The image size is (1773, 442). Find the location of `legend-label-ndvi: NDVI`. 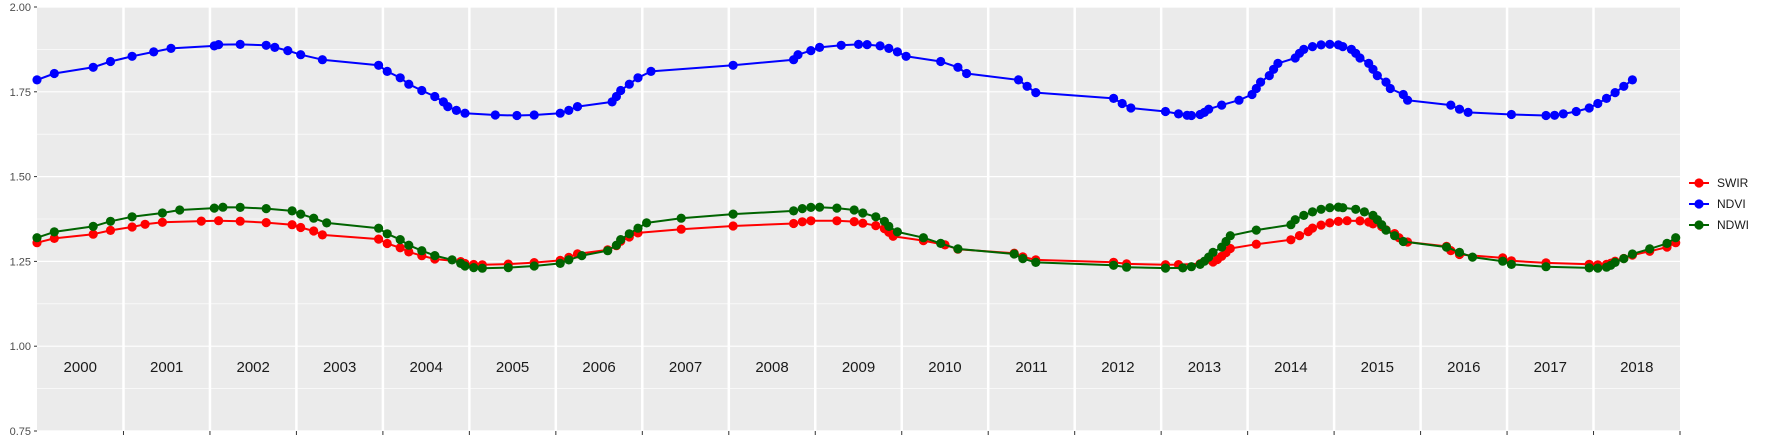

legend-label-ndvi: NDVI is located at coordinates (1731, 204).